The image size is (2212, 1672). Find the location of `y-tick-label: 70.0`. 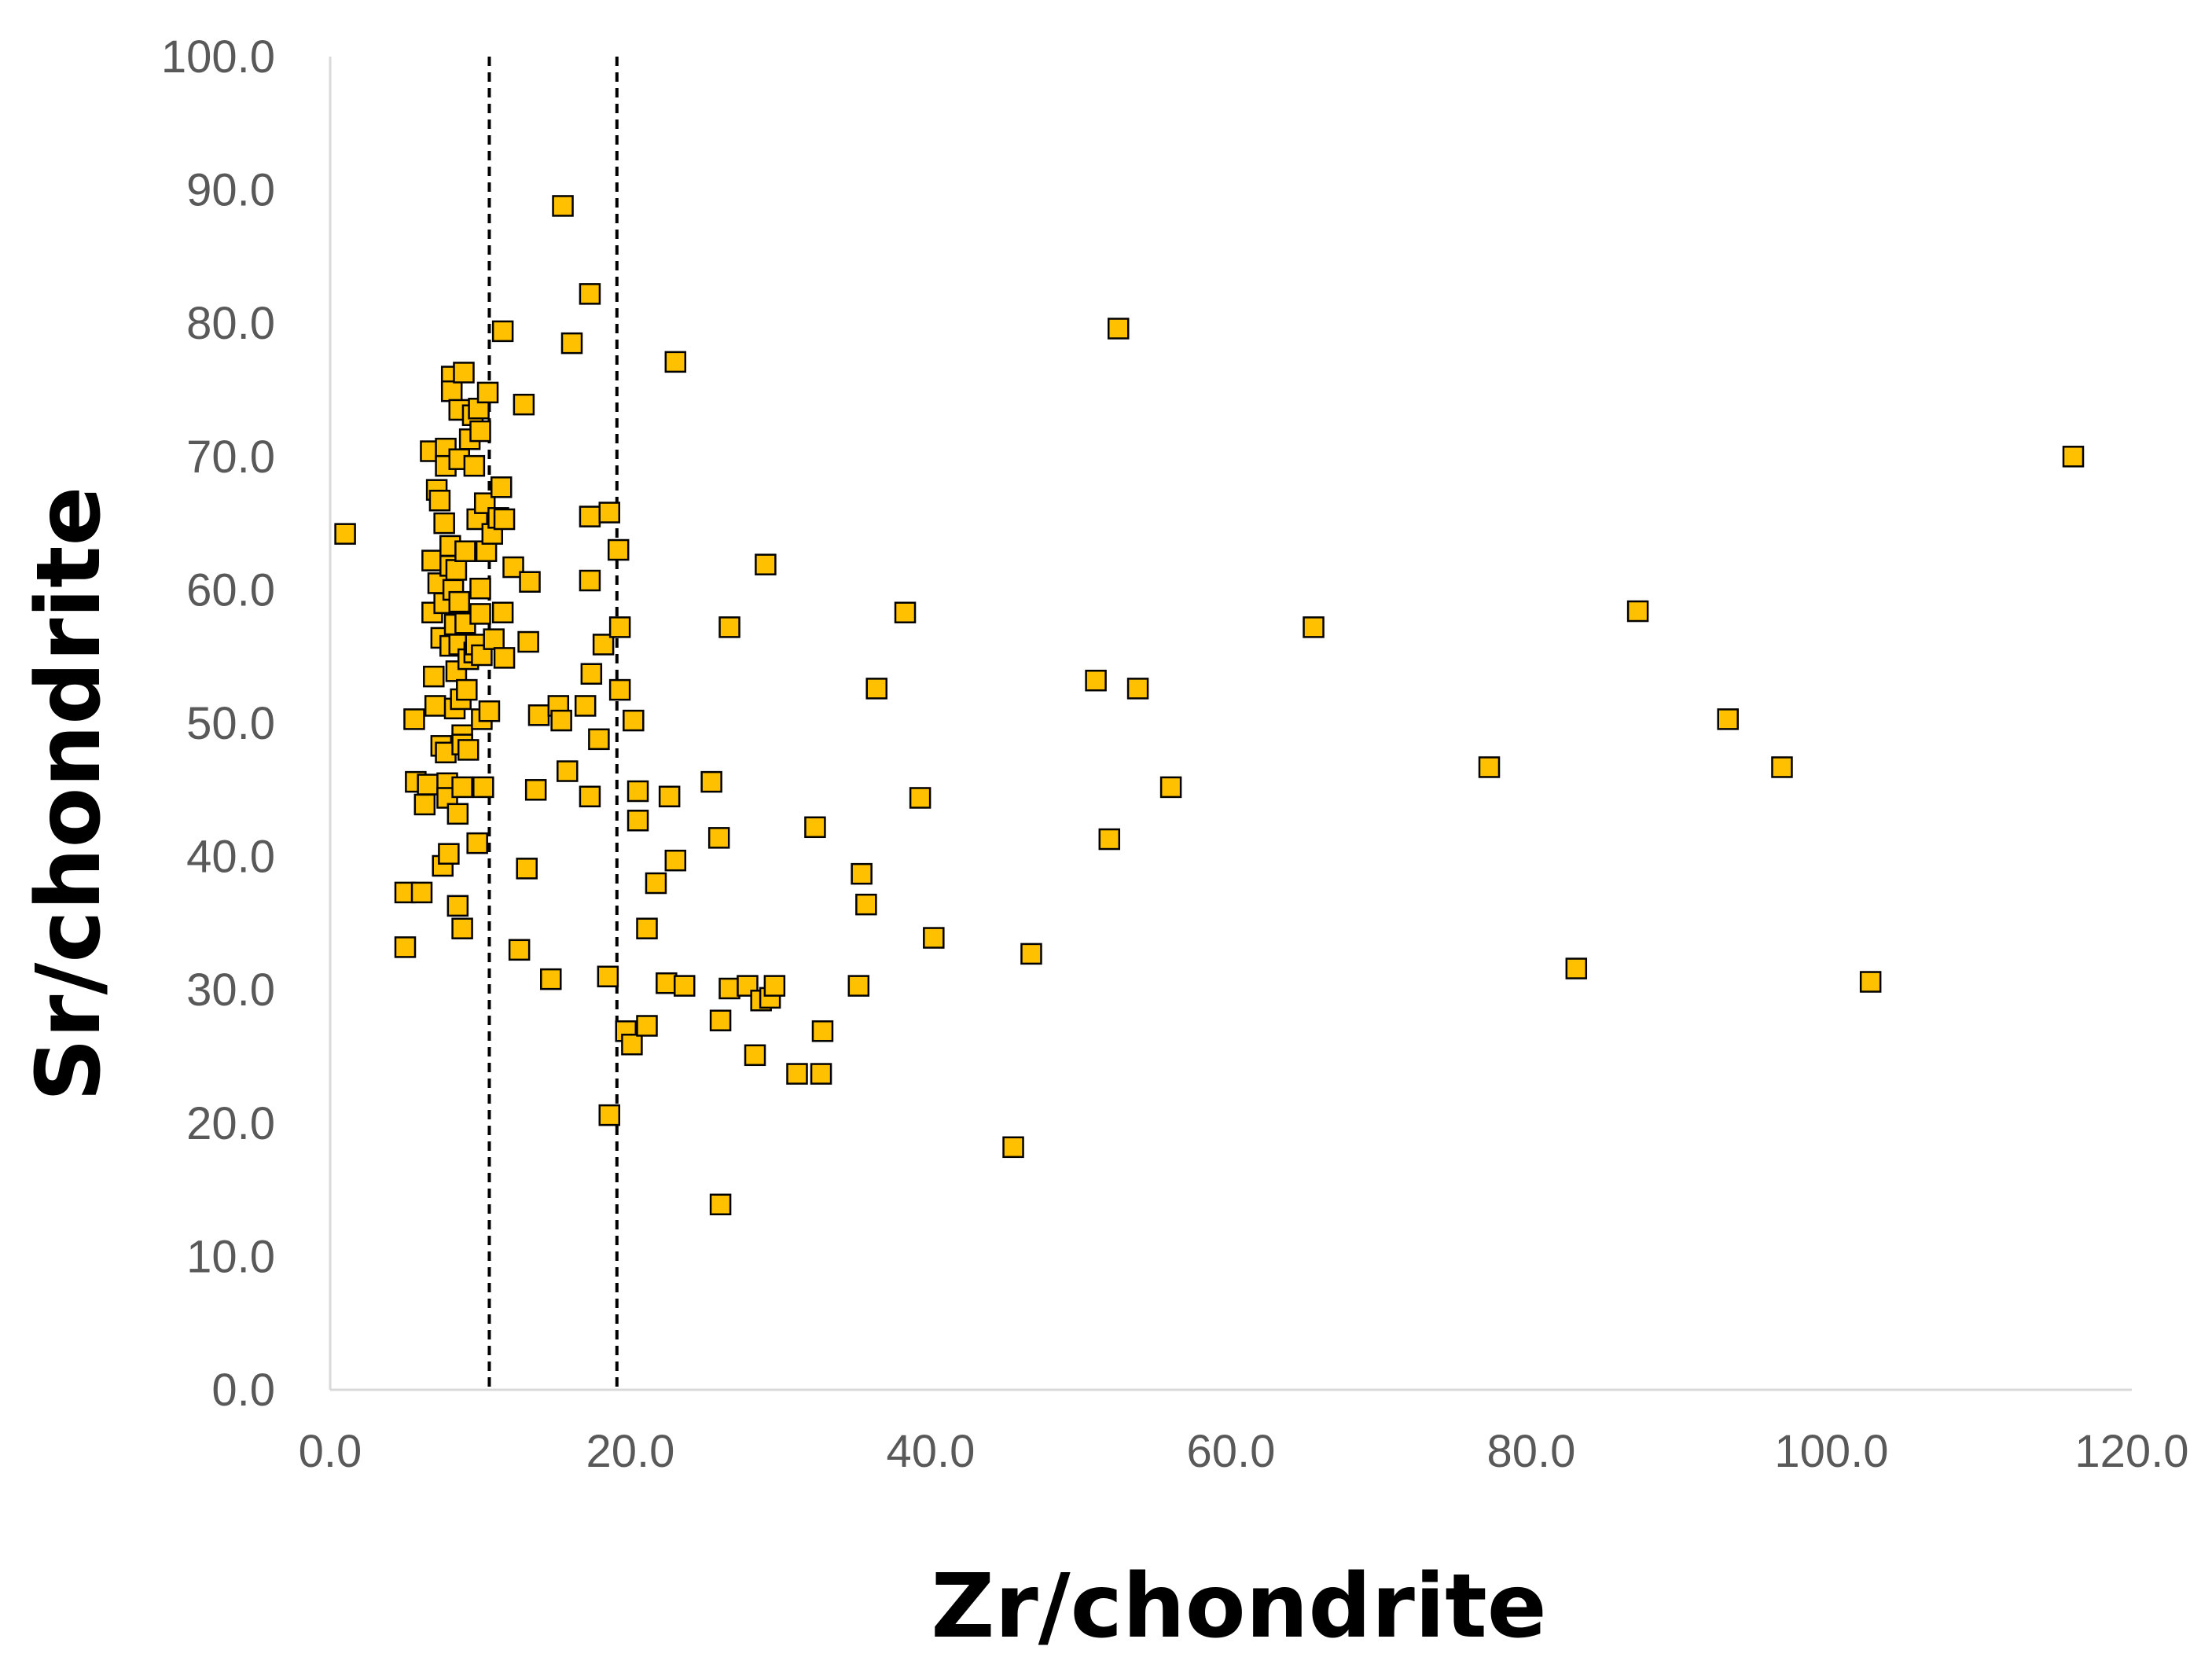

y-tick-label: 70.0 is located at coordinates (230, 457).